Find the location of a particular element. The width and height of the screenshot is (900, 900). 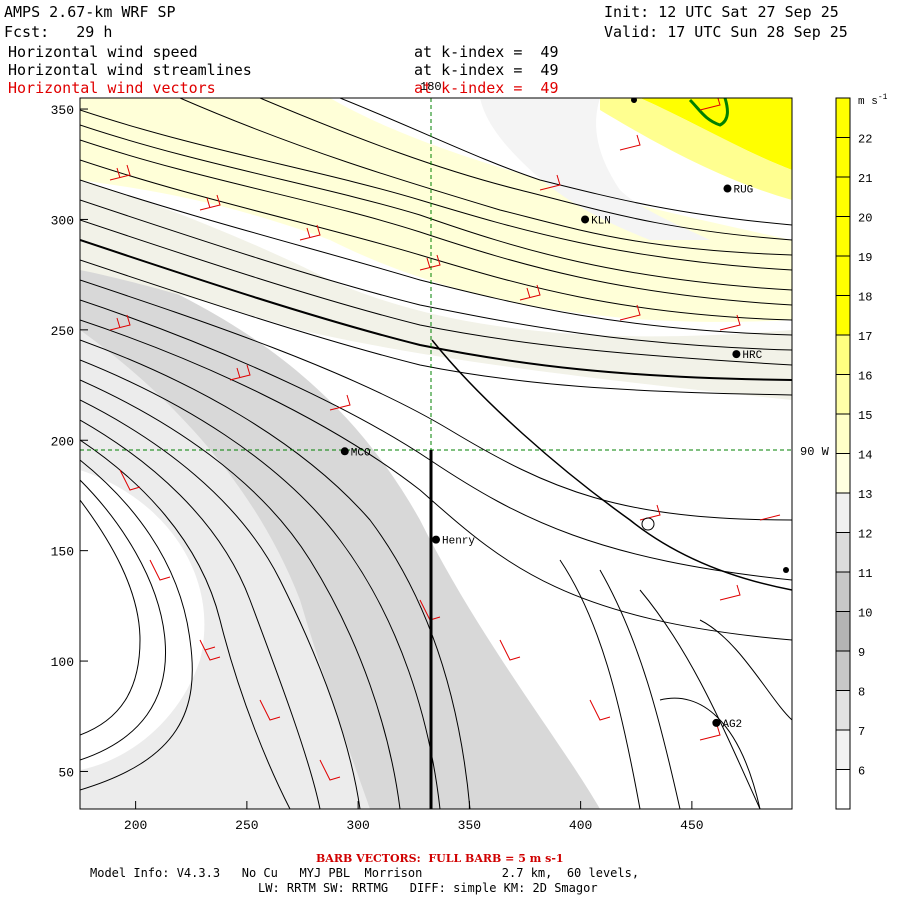

x-tick-label: 200 is located at coordinates (135, 825).